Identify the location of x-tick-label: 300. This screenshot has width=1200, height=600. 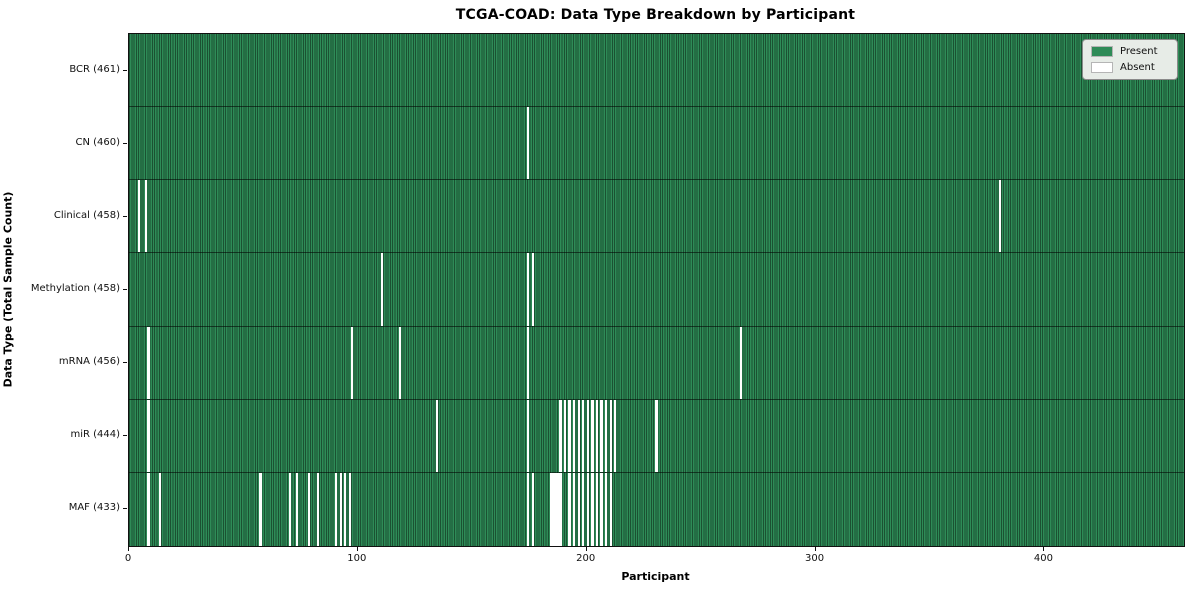
(815, 558).